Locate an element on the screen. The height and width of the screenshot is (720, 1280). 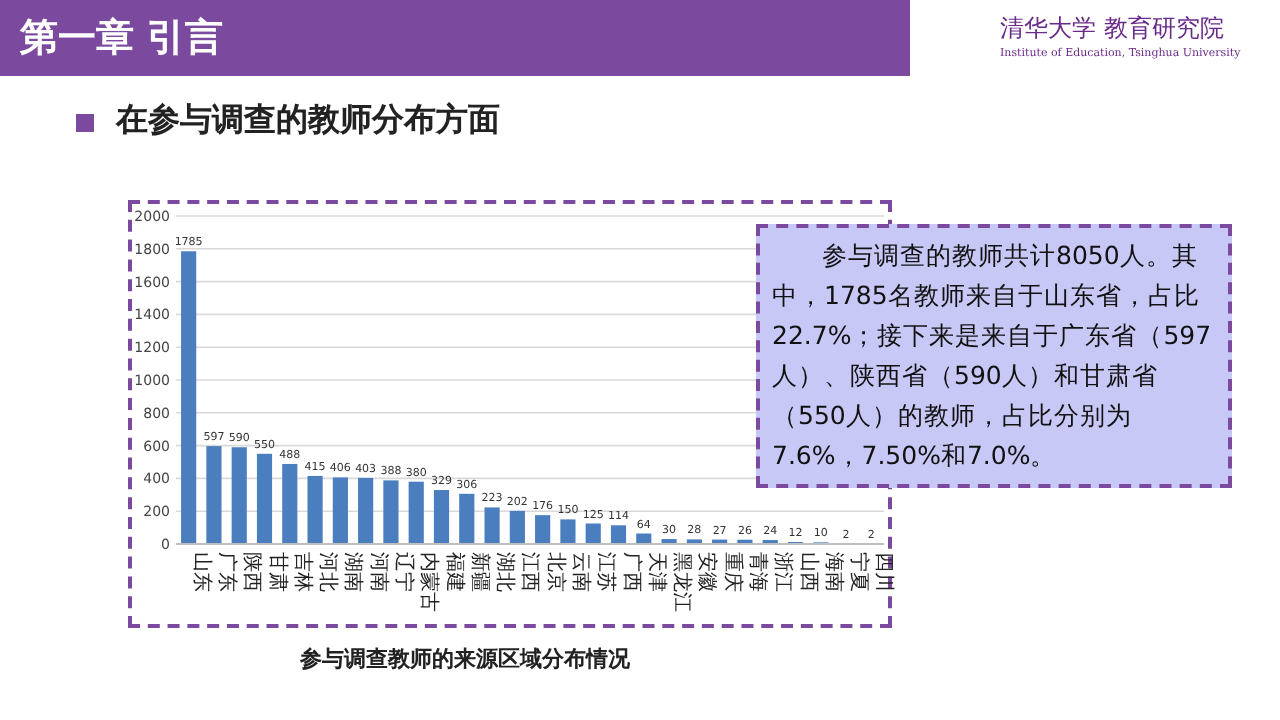
x-tick-label: 黑龙江 is located at coordinates (682, 582).